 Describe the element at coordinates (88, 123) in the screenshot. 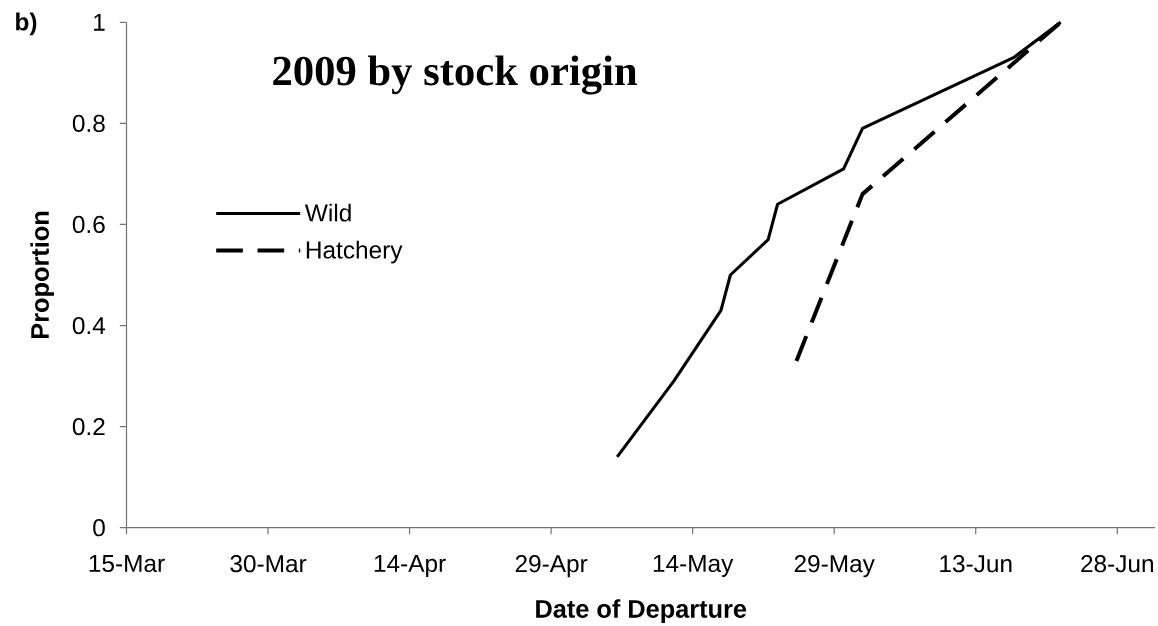

I see `y-tick-label: 0.8` at that location.